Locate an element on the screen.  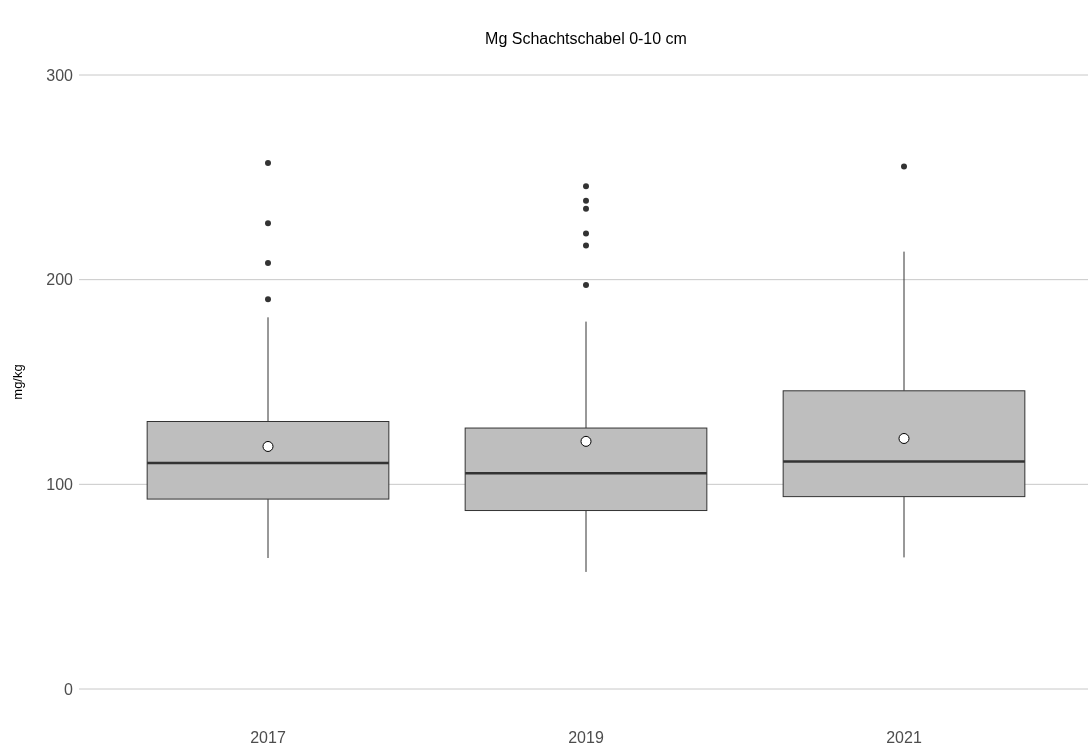
y-axis-title: mg/kg is located at coordinates (17, 382).